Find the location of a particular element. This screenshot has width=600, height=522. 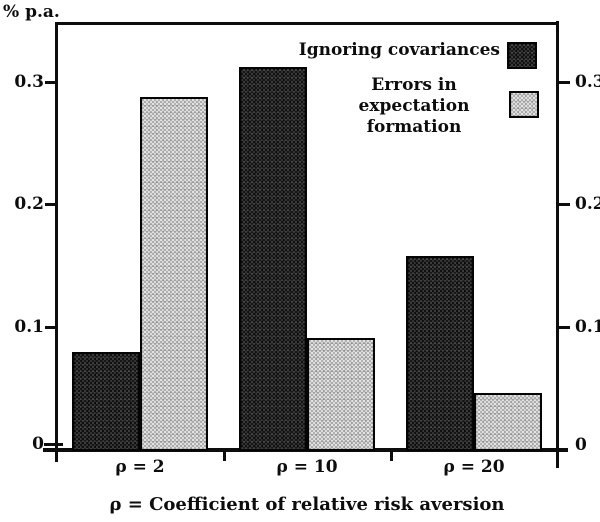

x-tick-label-2: ρ = 10 is located at coordinates (307, 467).